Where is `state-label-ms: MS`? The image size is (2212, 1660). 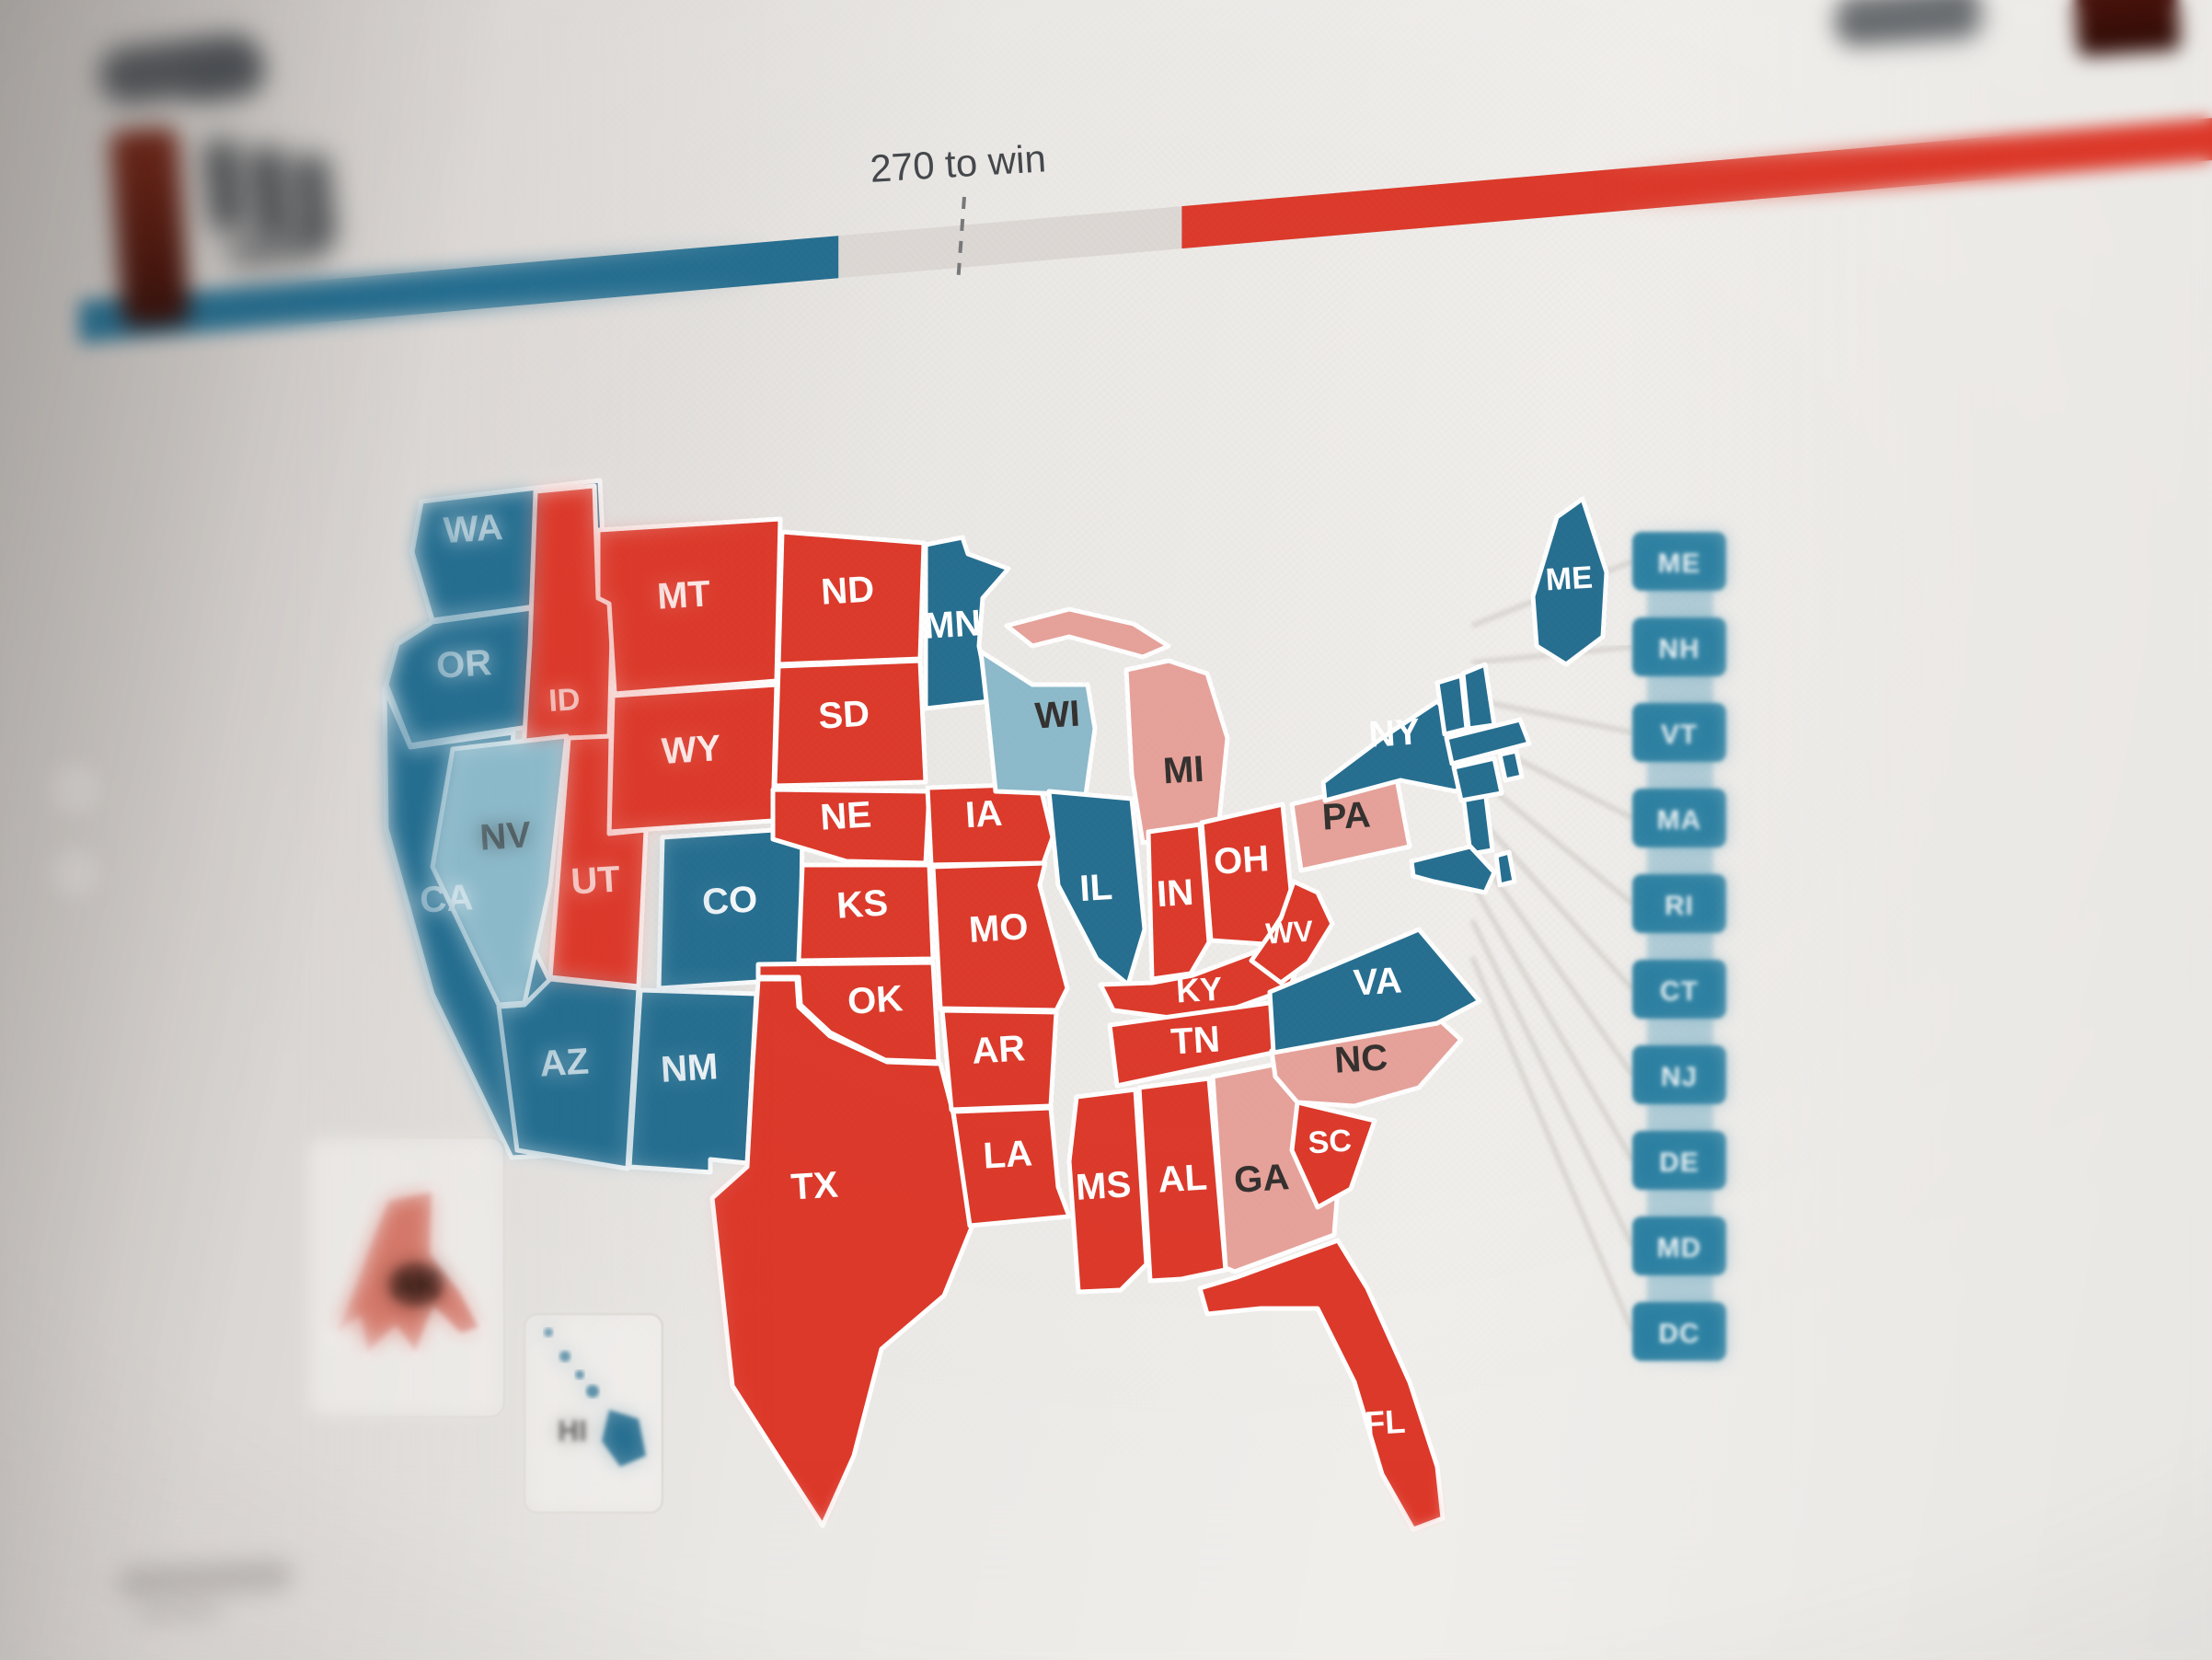
state-label-ms: MS is located at coordinates (1104, 1186).